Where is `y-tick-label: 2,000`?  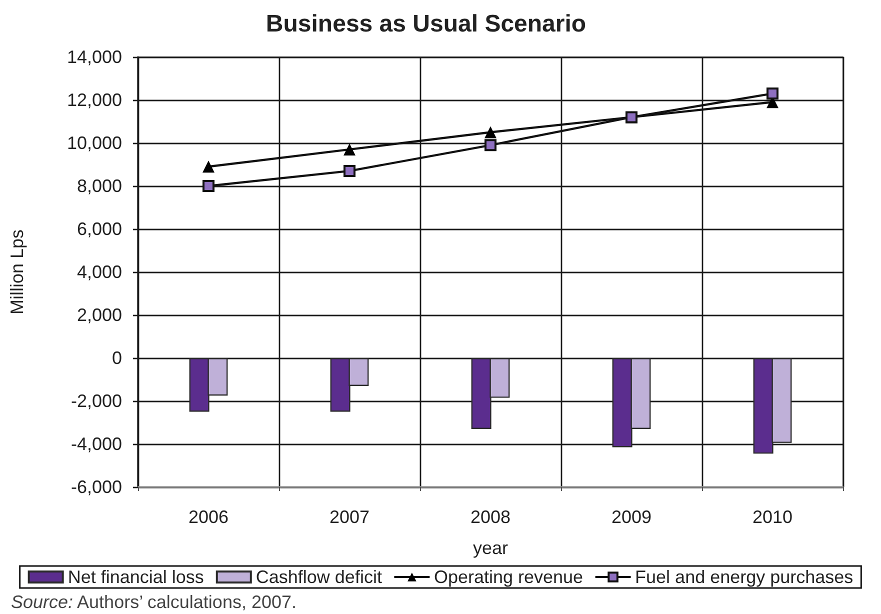
y-tick-label: 2,000 is located at coordinates (99, 315).